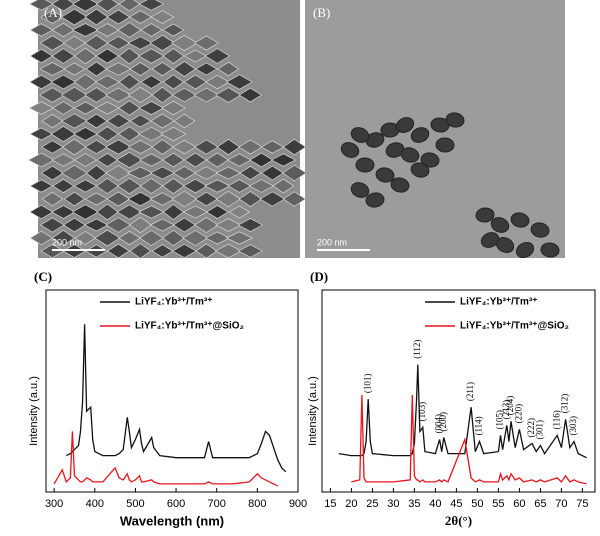 Image resolution: width=600 pixels, height=536 pixels. What do you see at coordinates (439, 424) in the screenshot?
I see `peak-label: (004)` at bounding box center [439, 424].